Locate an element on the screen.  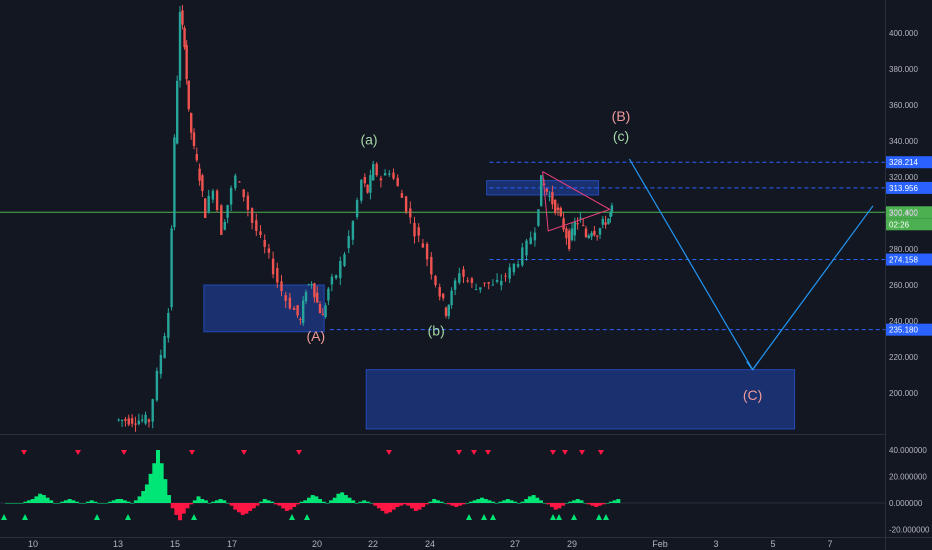
osc-y-tick-1: 20.000000 is located at coordinates (908, 477).